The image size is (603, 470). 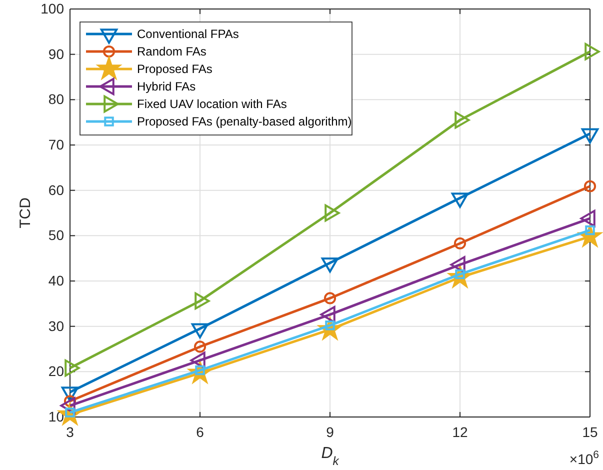 I want to click on text: ×10$^{6}$, so click(x=584, y=458).